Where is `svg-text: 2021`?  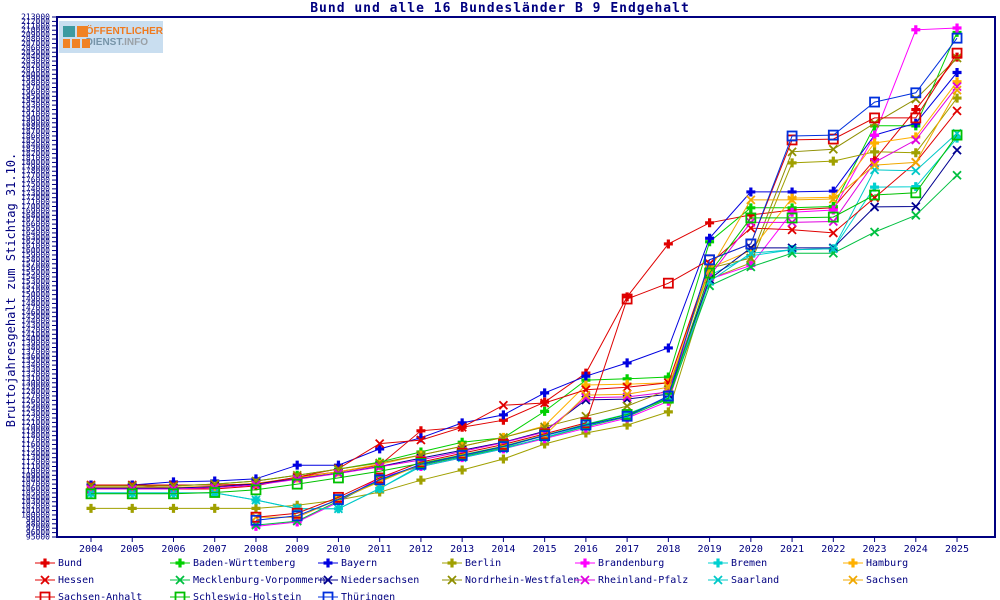
svg-text: 2021 is located at coordinates (792, 549).